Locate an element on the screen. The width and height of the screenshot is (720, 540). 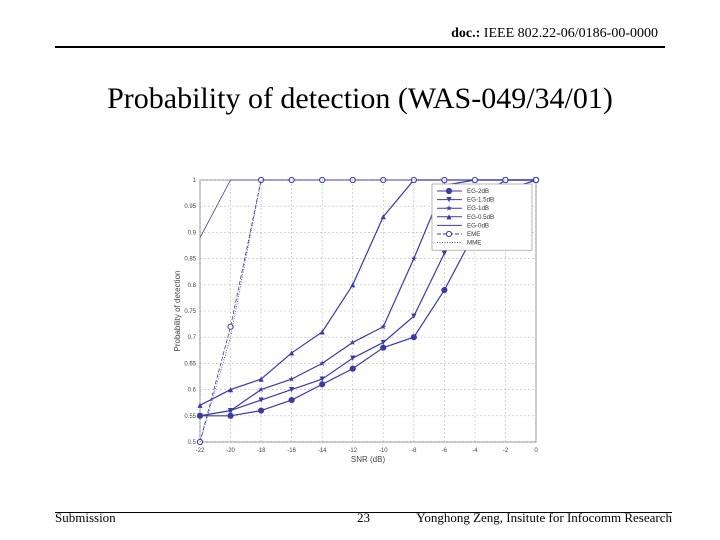
y-tick-label: 0.95 is located at coordinates (190, 207).